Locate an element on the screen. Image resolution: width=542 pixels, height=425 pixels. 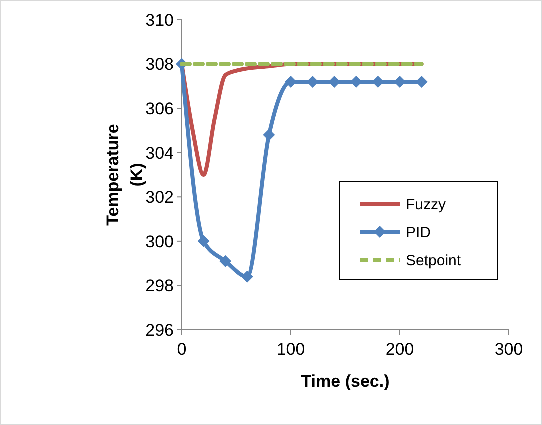
y-tick-label: 306 is located at coordinates (160, 109).